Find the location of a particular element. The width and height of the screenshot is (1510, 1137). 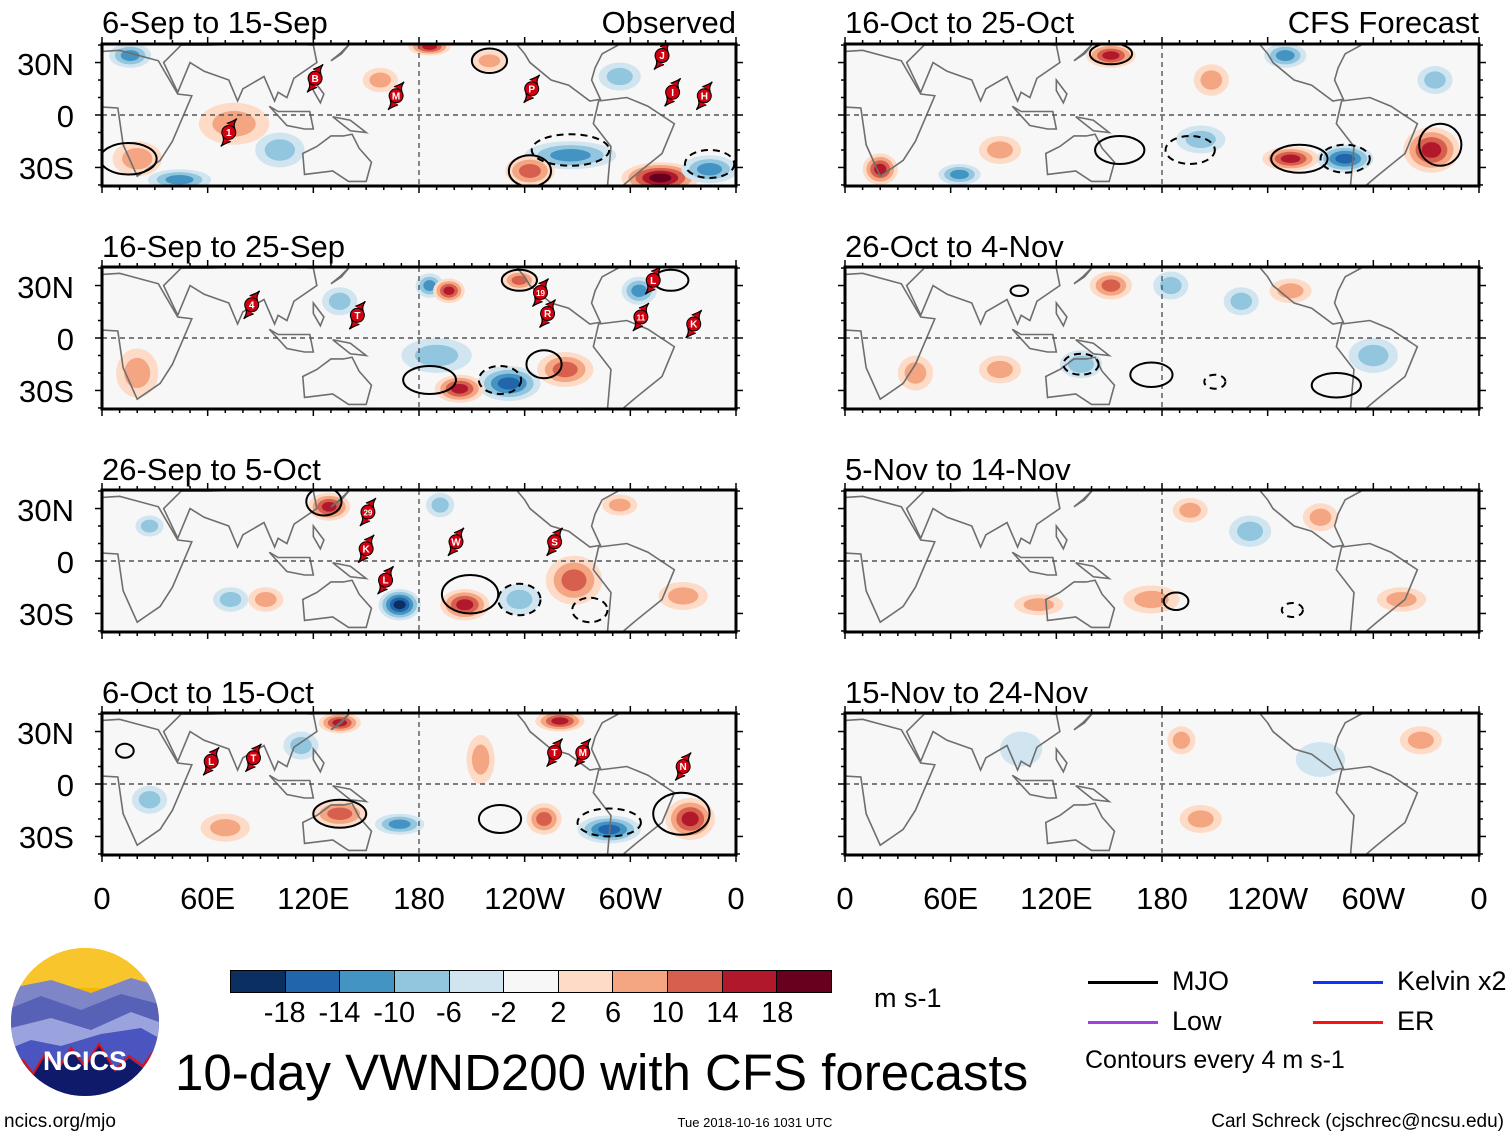

tropical-cyclone-icon: P is located at coordinates (532, 89).